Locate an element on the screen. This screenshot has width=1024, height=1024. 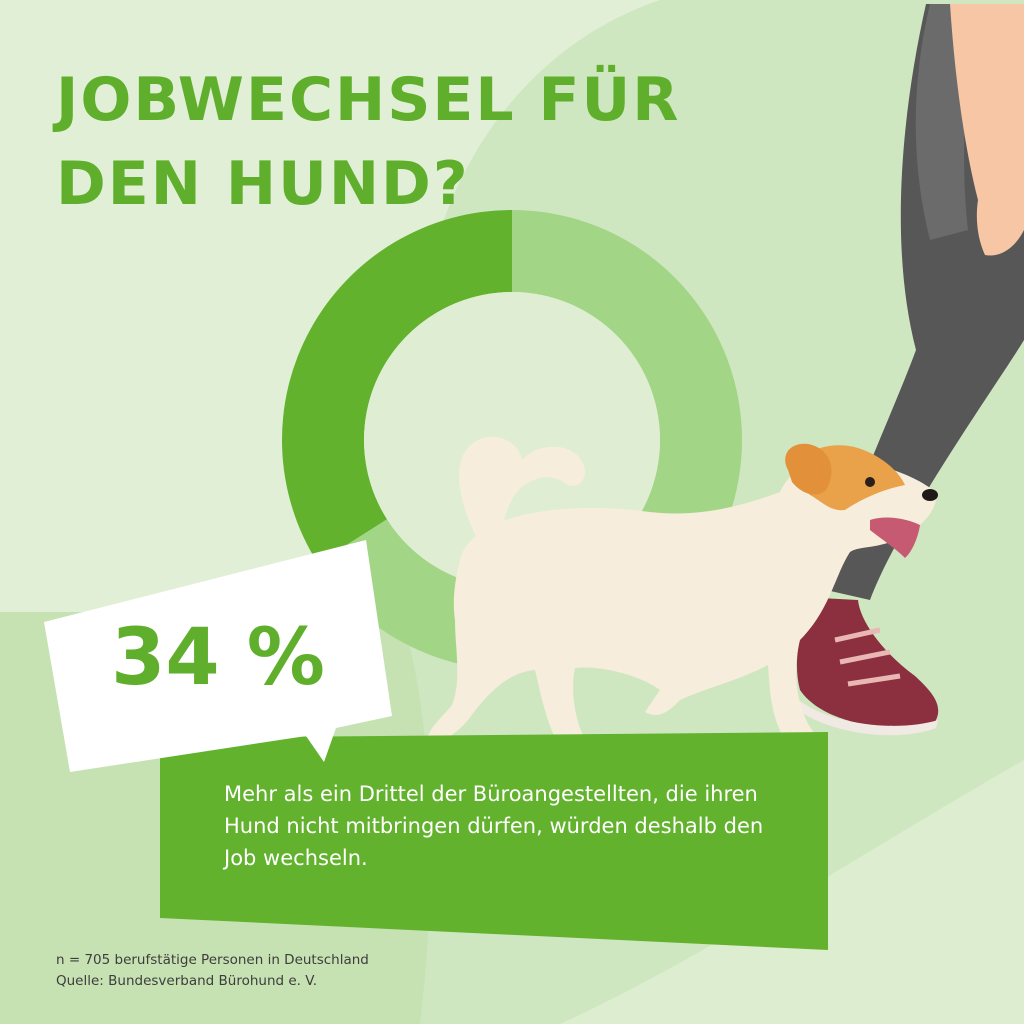
red-sneaker is located at coordinates (867, 662).